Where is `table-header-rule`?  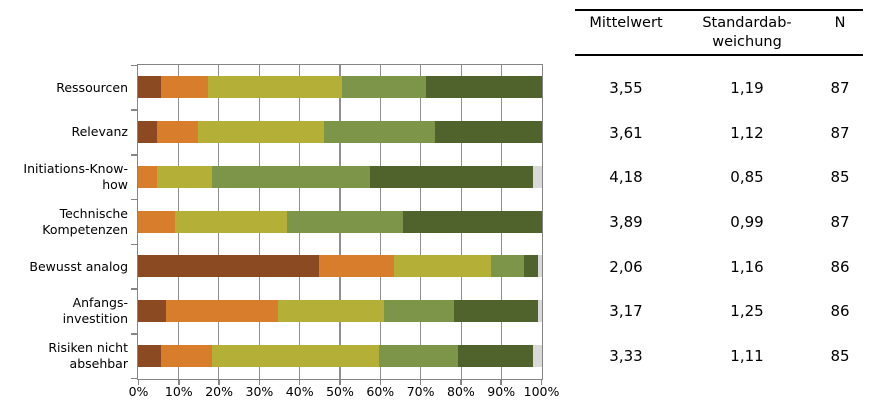 table-header-rule is located at coordinates (719, 55).